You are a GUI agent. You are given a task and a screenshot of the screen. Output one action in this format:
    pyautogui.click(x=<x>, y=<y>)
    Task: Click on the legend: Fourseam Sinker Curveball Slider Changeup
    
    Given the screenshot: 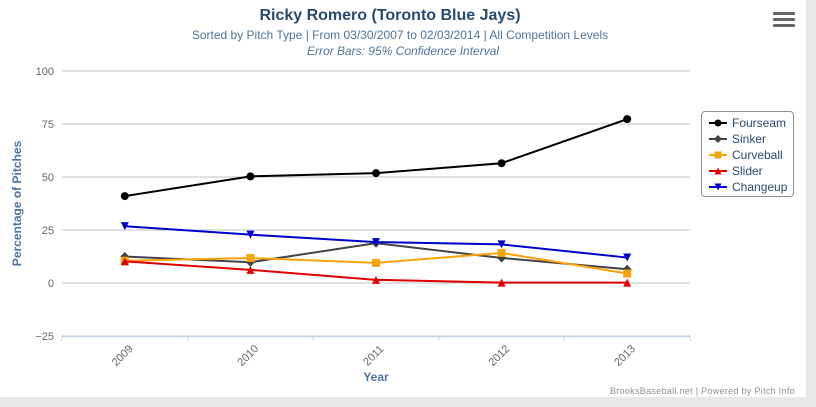 What is the action you would take?
    pyautogui.click(x=747, y=154)
    